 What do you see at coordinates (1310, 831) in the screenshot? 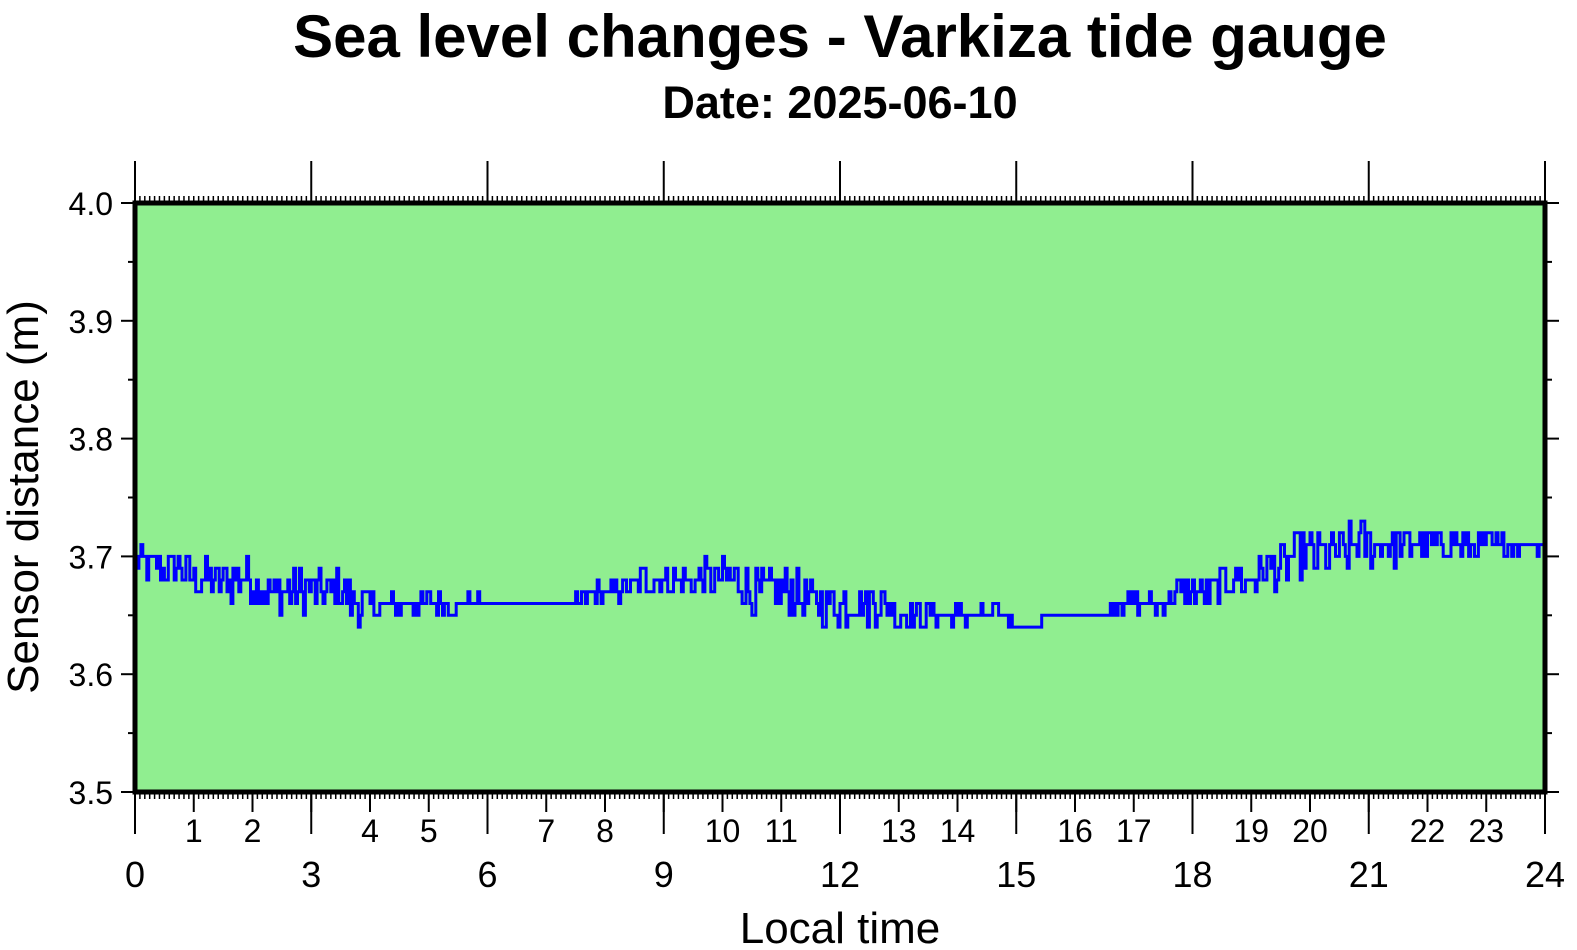
I see `x-minor-tick-label: 20` at bounding box center [1310, 831].